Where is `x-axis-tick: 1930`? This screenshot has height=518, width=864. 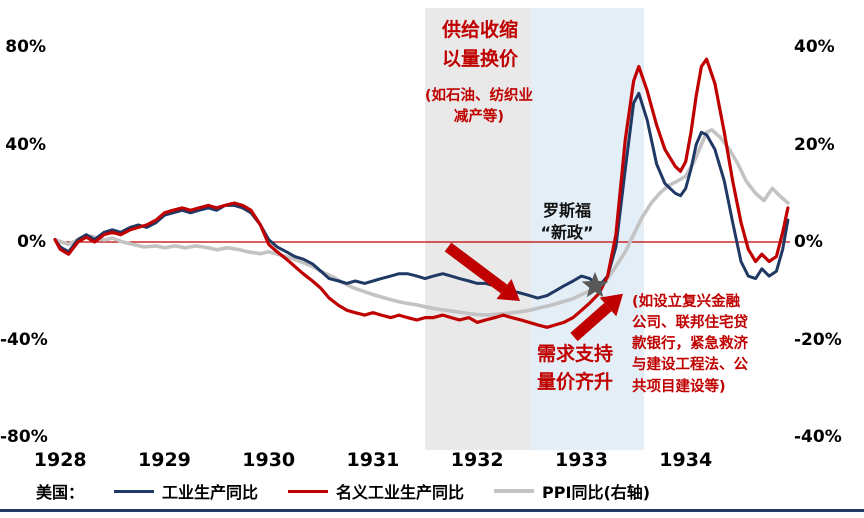
x-axis-tick: 1930 is located at coordinates (269, 460).